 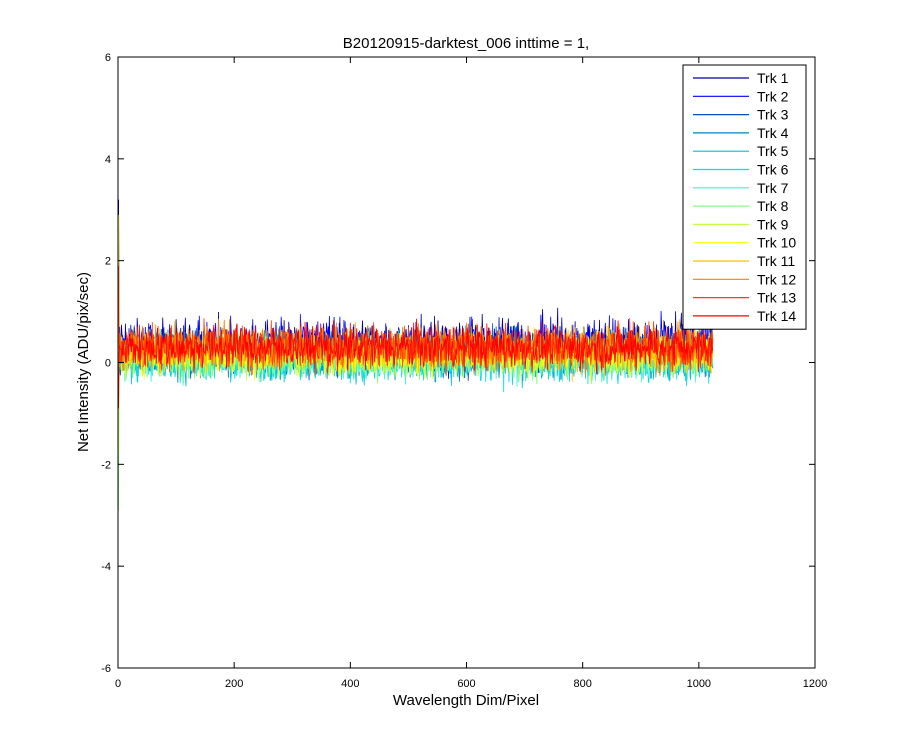 I want to click on legend-entry: Trk 8, so click(x=773, y=206).